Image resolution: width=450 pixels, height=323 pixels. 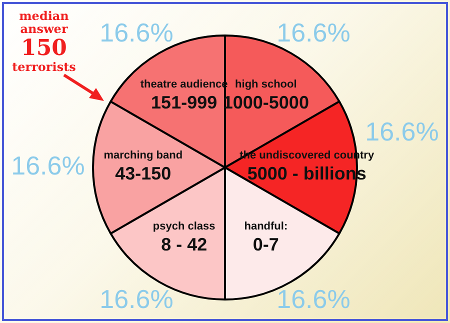 What do you see at coordinates (44, 41) in the screenshot?
I see `text: median answer 150 terrorists` at bounding box center [44, 41].